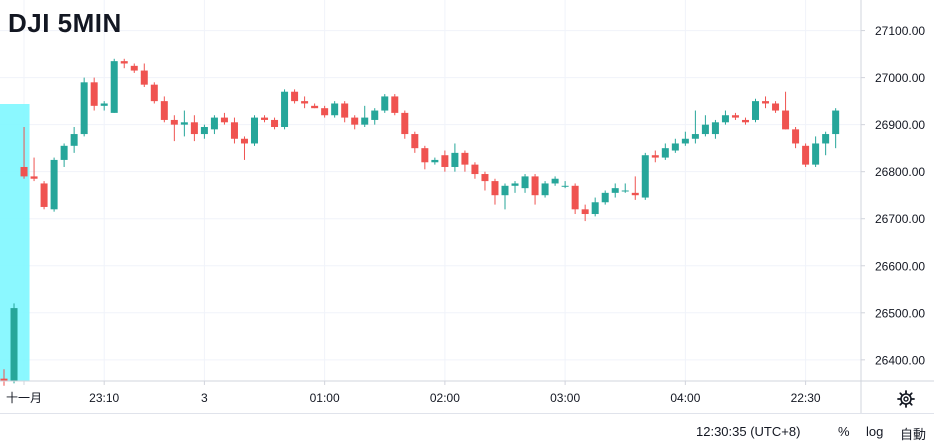 The image size is (934, 448). I want to click on x-tick-label: 3, so click(204, 398).